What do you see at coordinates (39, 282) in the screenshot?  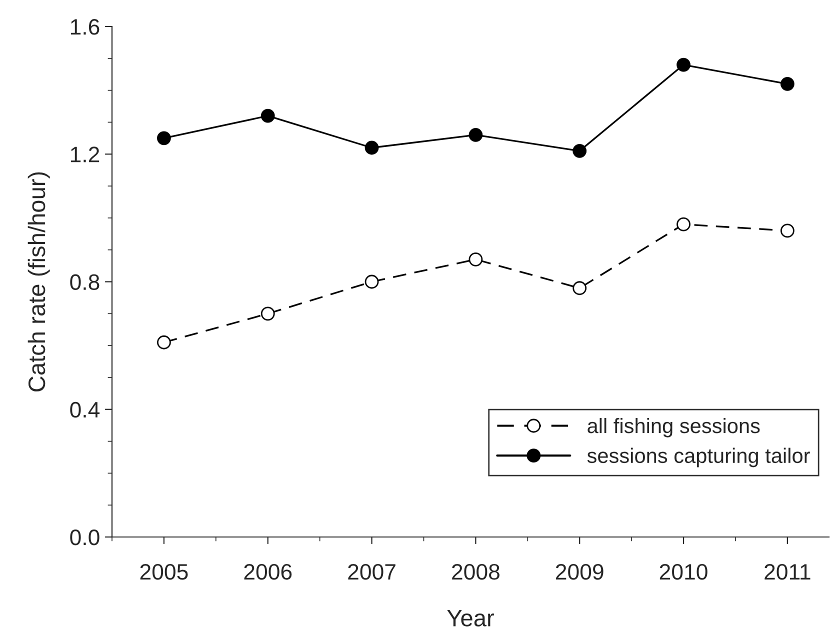 I see `y-axis-title: Catch rate (fish/hour)` at bounding box center [39, 282].